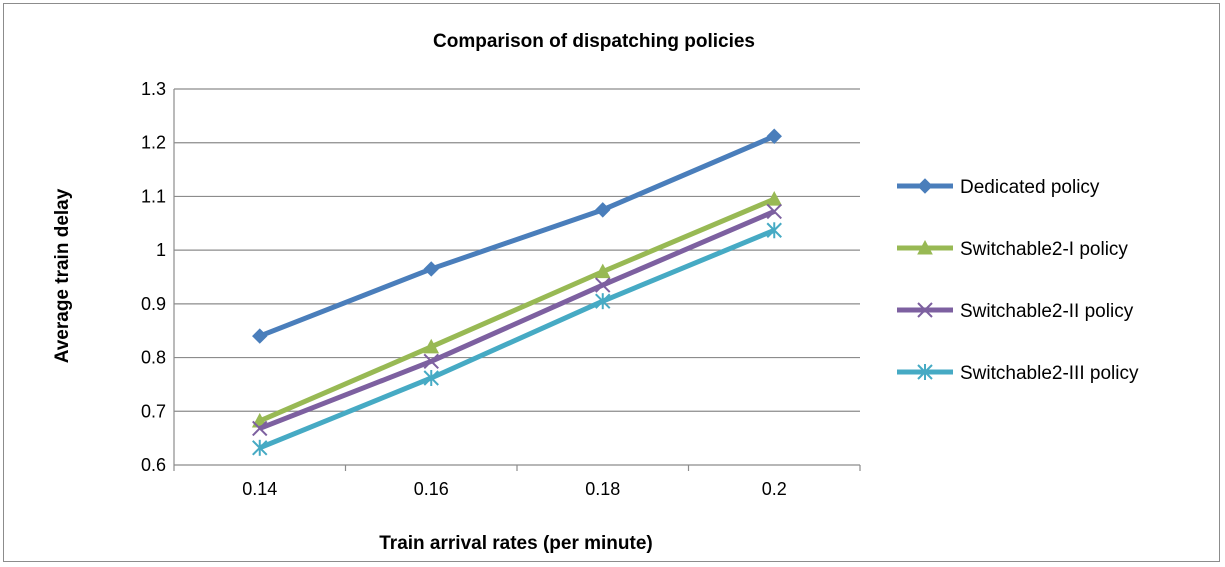  What do you see at coordinates (161, 250) in the screenshot?
I see `y-tick-label: 1` at bounding box center [161, 250].